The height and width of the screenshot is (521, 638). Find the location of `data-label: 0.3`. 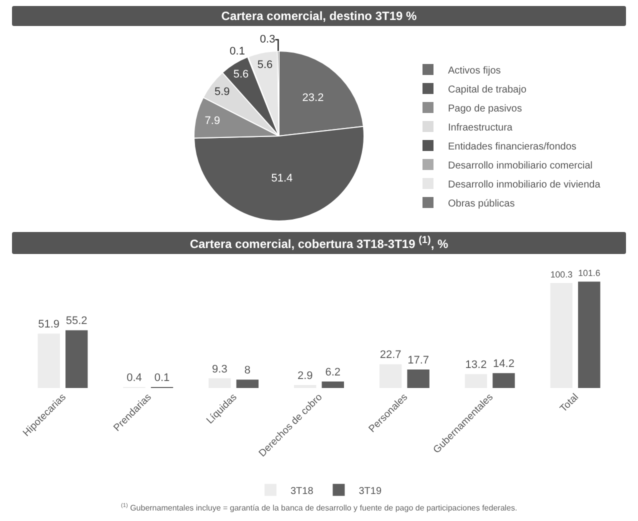

data-label: 0.3 is located at coordinates (268, 40).